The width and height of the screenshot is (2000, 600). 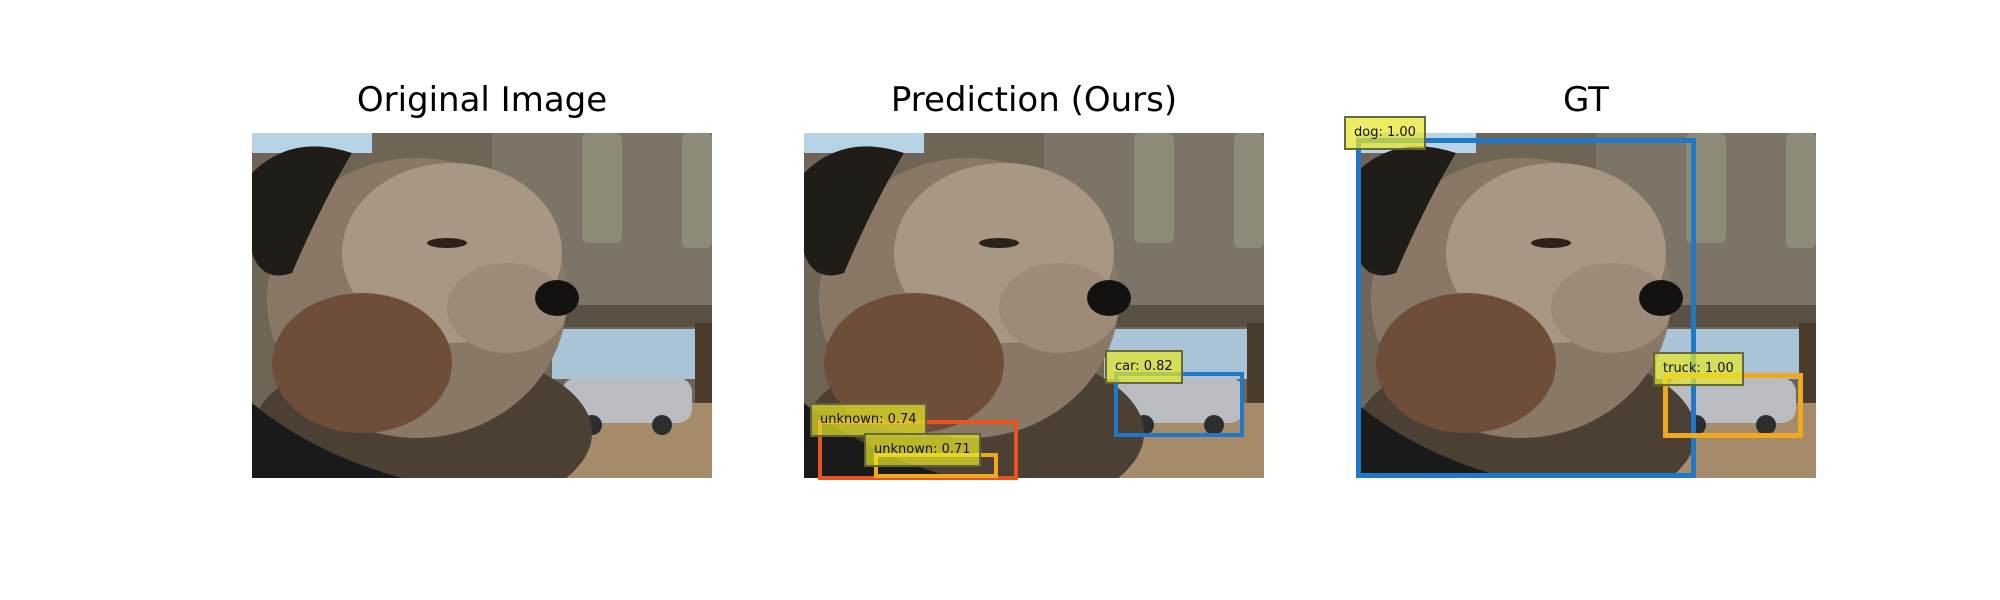 What do you see at coordinates (1144, 367) in the screenshot?
I see `label-car-082: car: 0.82` at bounding box center [1144, 367].